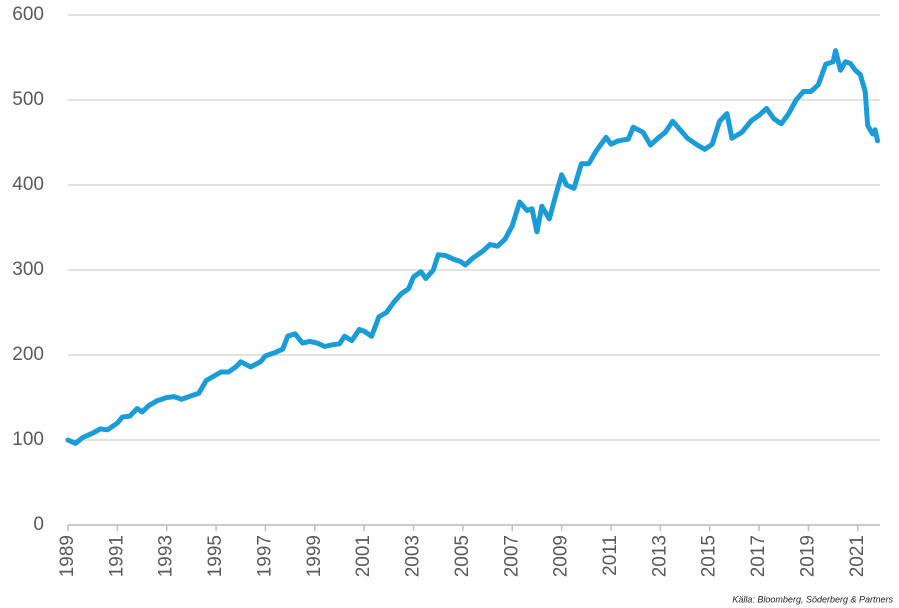  I want to click on x-tick-label: 1999, so click(314, 556).